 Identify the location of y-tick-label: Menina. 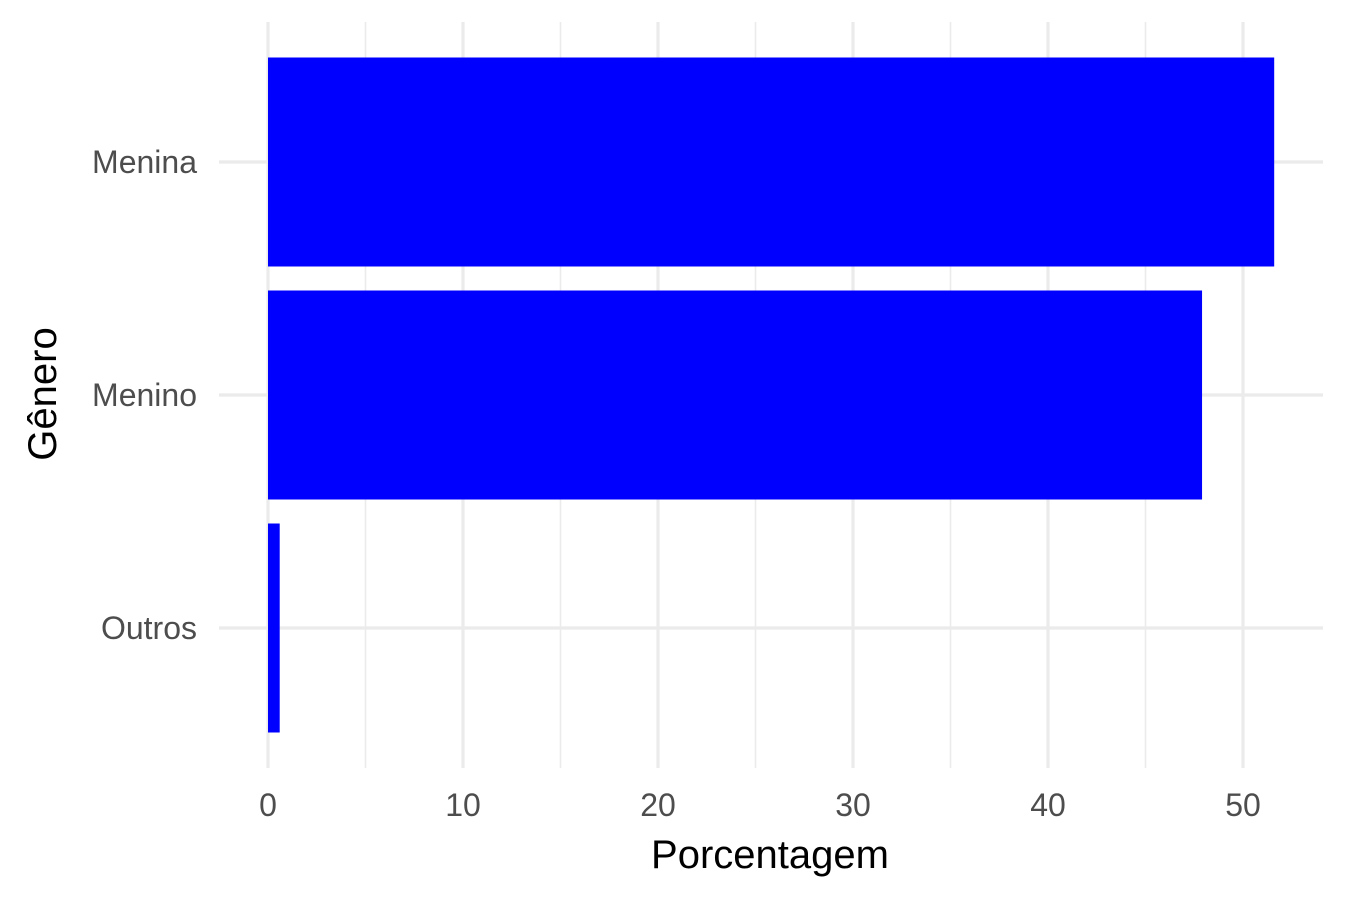
(144, 162).